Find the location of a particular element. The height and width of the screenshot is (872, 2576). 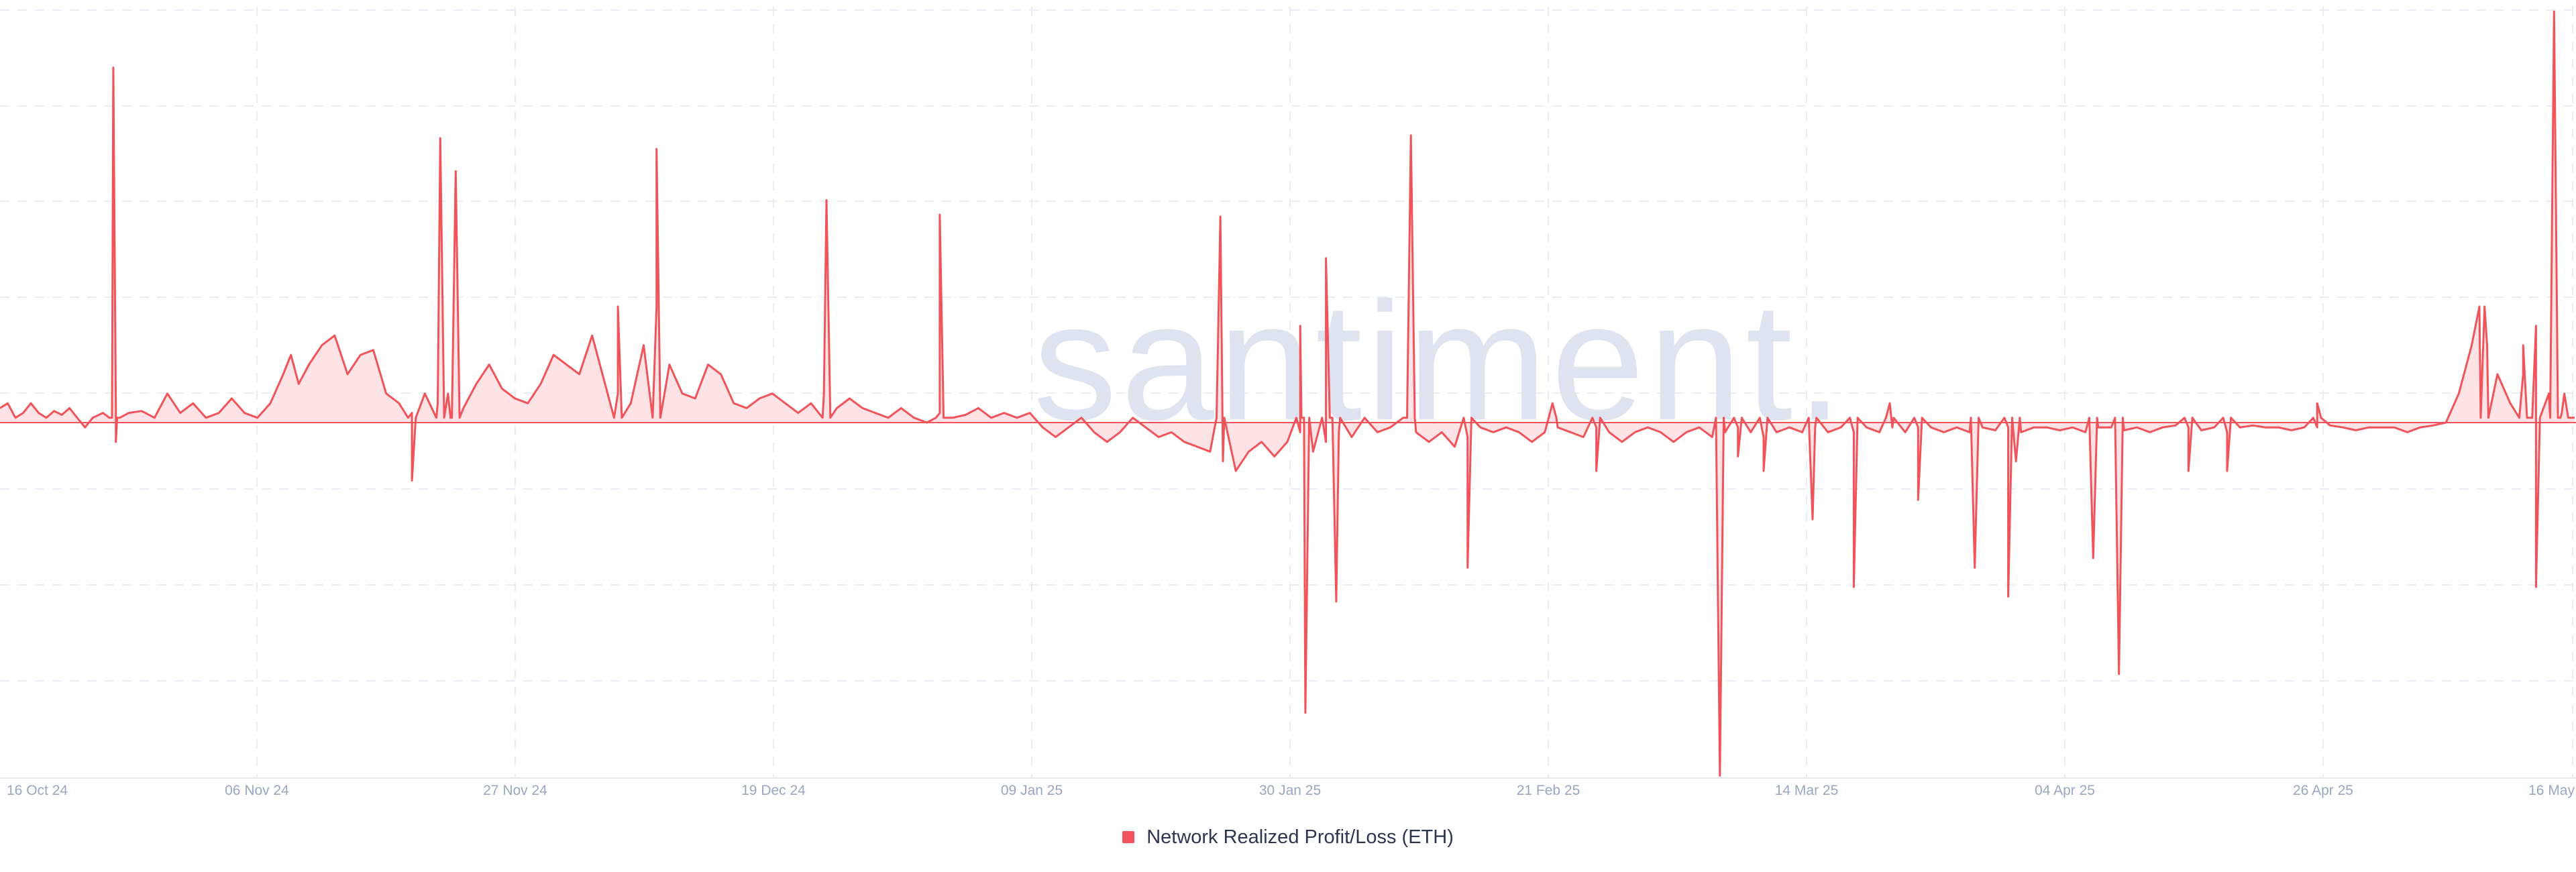

chart-legend: Network Realized Profit/Loss (ETH) is located at coordinates (1288, 837).